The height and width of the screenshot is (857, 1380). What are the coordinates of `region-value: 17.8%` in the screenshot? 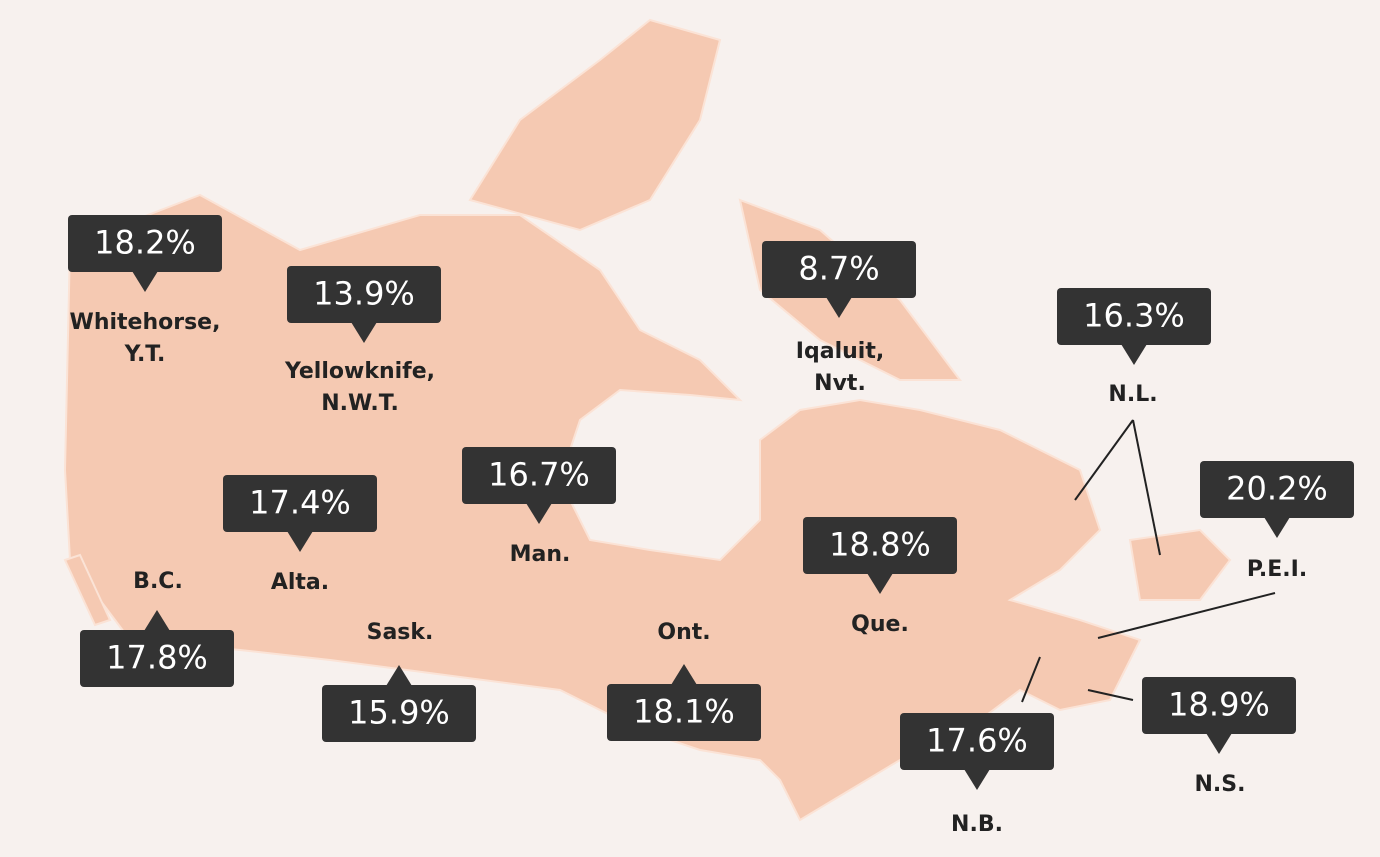 It's located at (157, 658).